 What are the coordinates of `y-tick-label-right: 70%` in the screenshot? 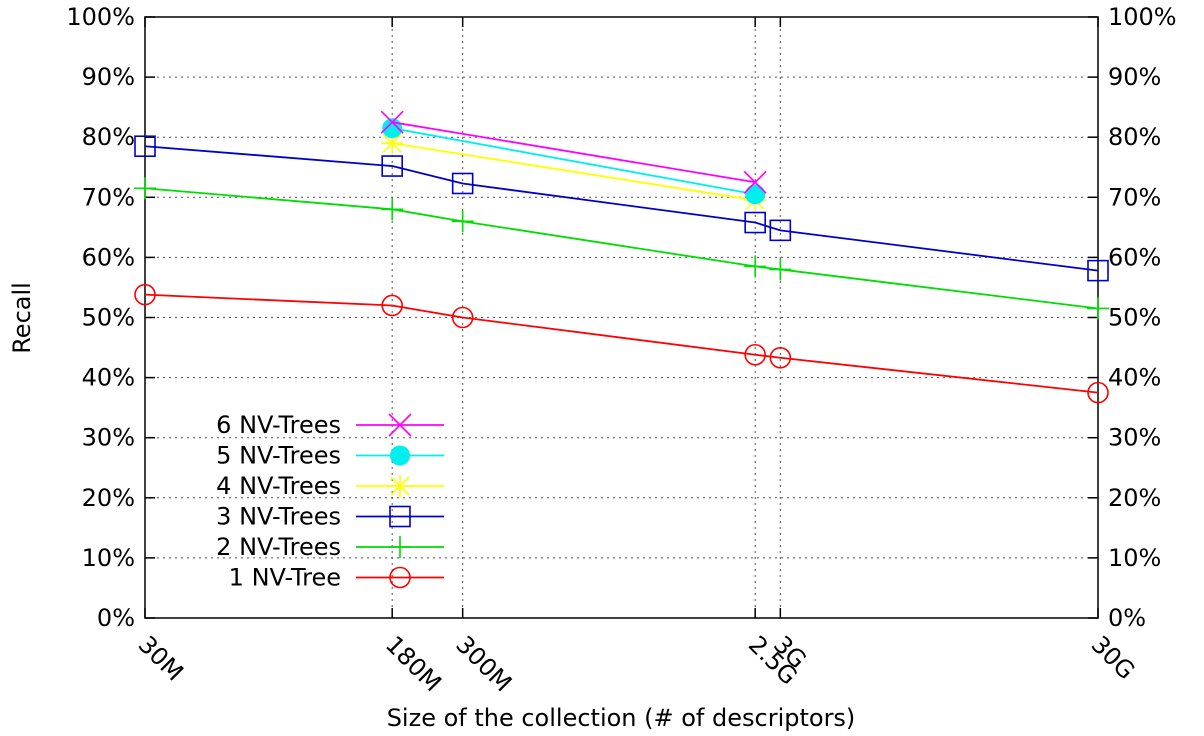 It's located at (1134, 197).